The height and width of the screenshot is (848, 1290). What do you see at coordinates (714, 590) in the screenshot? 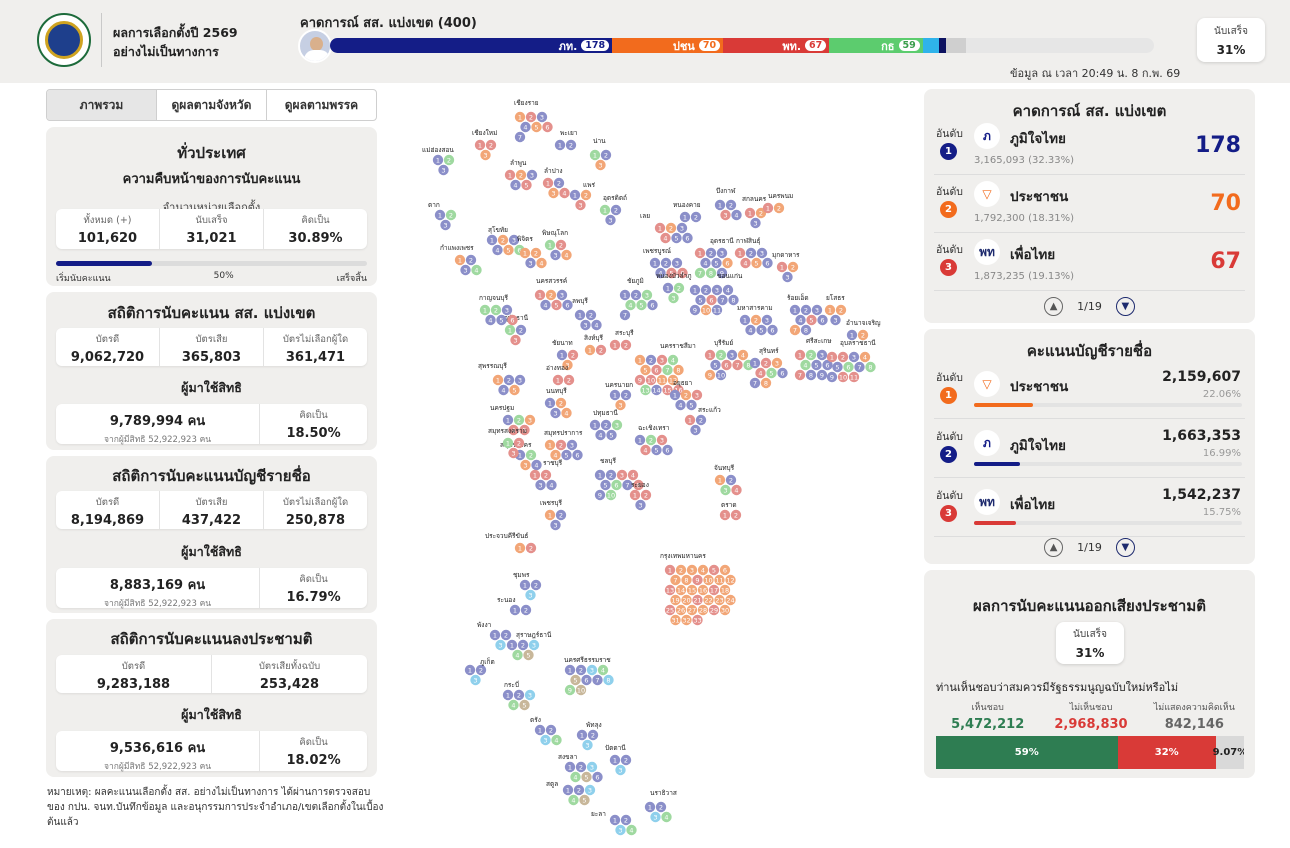
I see `district-dot: 17` at bounding box center [714, 590].